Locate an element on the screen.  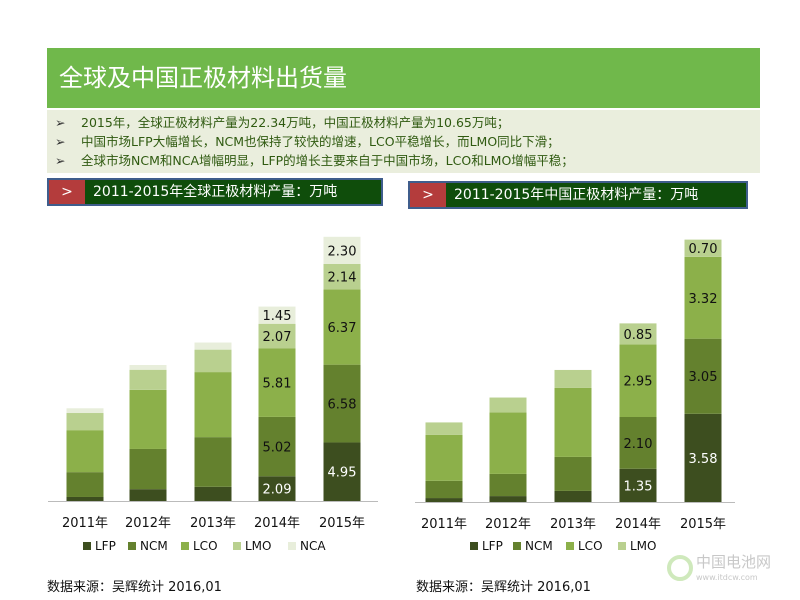
bullet-text: 2015年，全球正极材料产量为22.34万吨，中国正极材料产量为10.65万吨； is located at coordinates (295, 122).